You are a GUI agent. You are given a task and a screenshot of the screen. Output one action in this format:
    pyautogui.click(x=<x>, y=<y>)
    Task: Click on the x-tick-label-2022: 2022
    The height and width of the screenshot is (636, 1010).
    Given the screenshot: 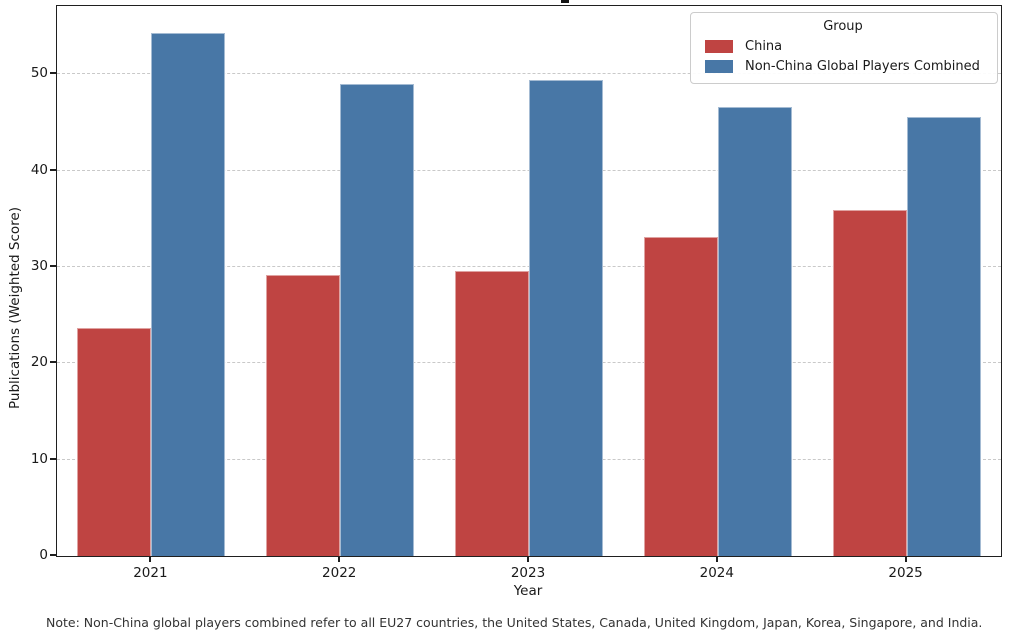 What is the action you would take?
    pyautogui.click(x=339, y=573)
    